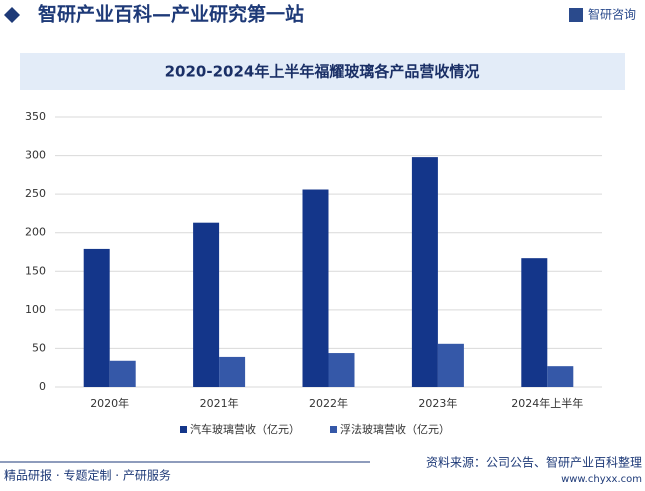 This screenshot has width=645, height=491. What do you see at coordinates (245, 429) in the screenshot?
I see `legend-label: 汽车玻璃营收（亿元）` at bounding box center [245, 429].